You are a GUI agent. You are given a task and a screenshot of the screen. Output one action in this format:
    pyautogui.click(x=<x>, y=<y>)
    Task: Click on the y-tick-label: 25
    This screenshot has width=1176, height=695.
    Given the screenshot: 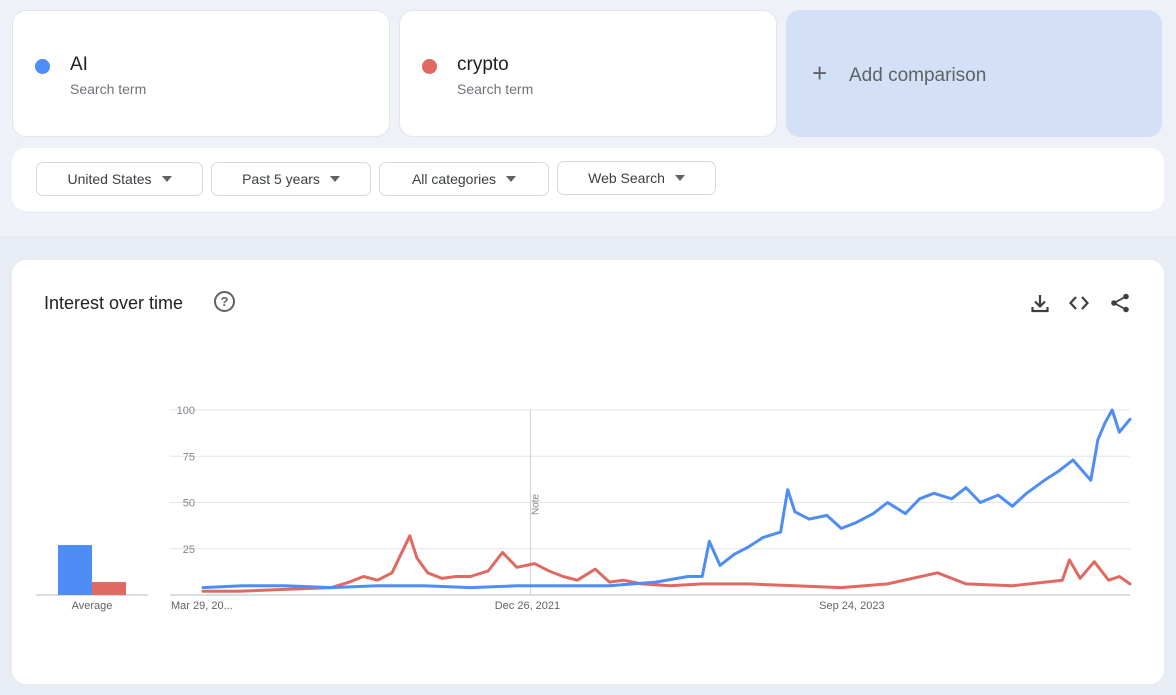 What is the action you would take?
    pyautogui.click(x=189, y=550)
    